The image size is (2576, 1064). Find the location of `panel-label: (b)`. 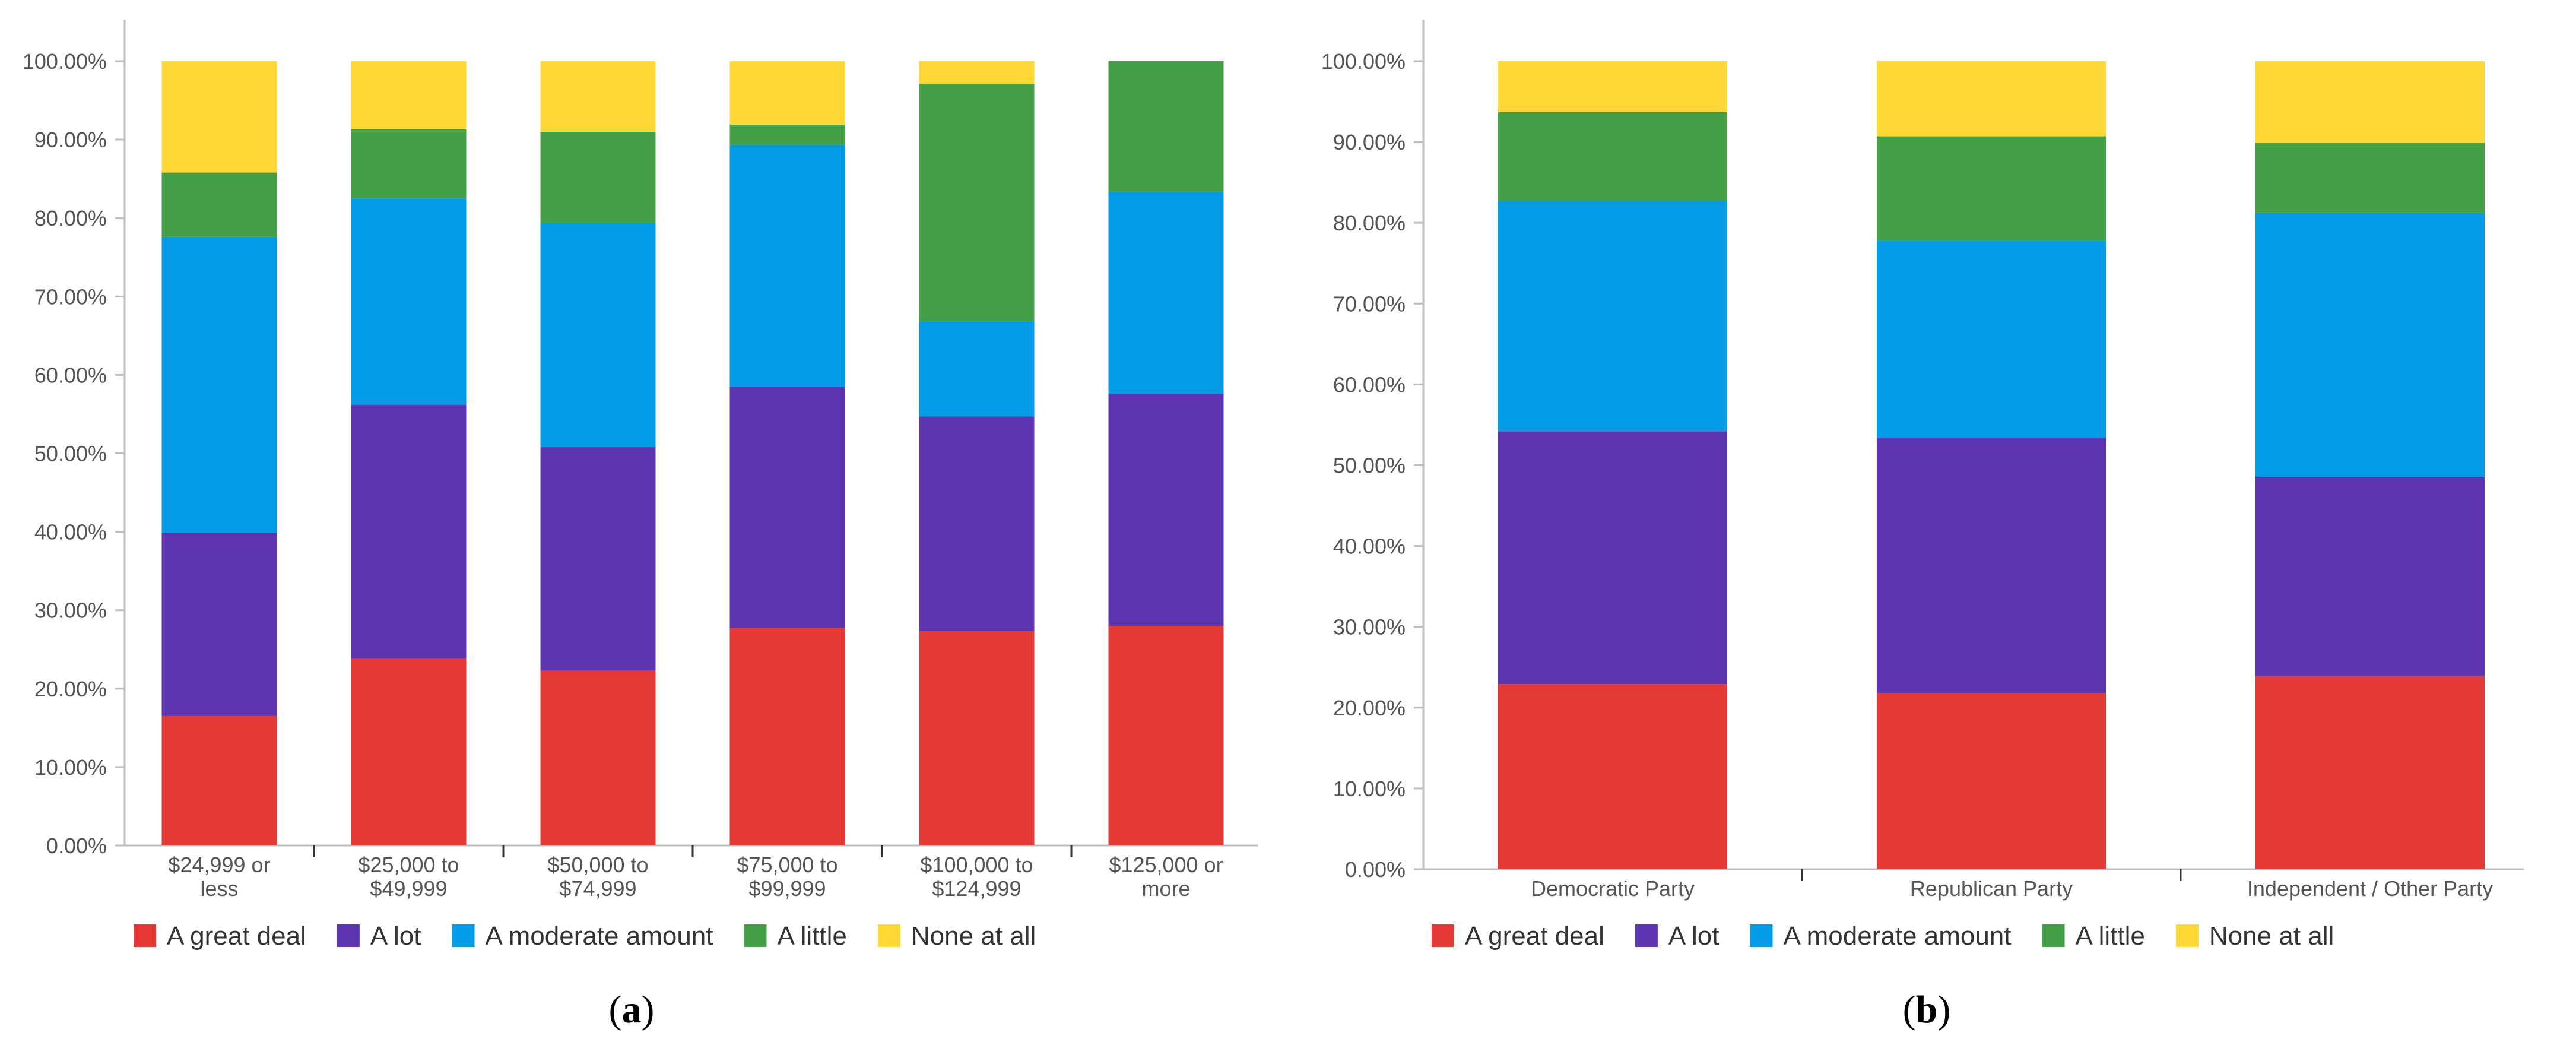

panel-label: (b) is located at coordinates (1927, 1009).